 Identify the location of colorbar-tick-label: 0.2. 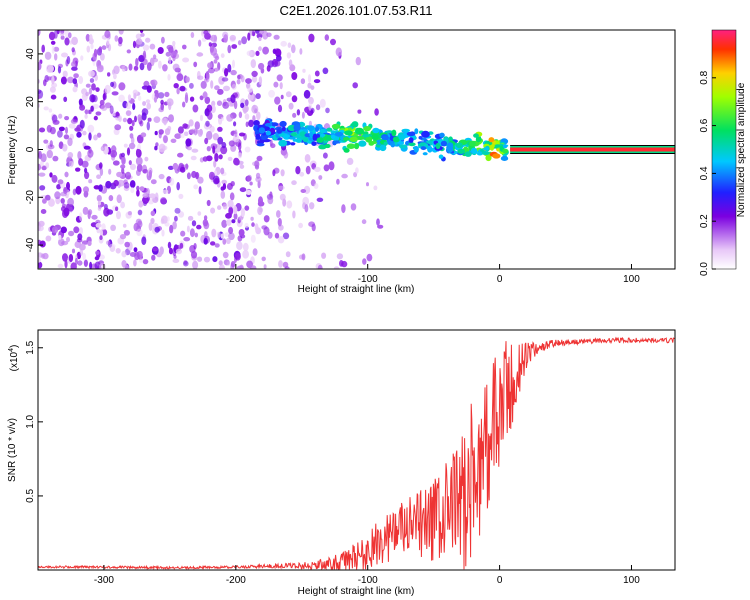
(704, 221).